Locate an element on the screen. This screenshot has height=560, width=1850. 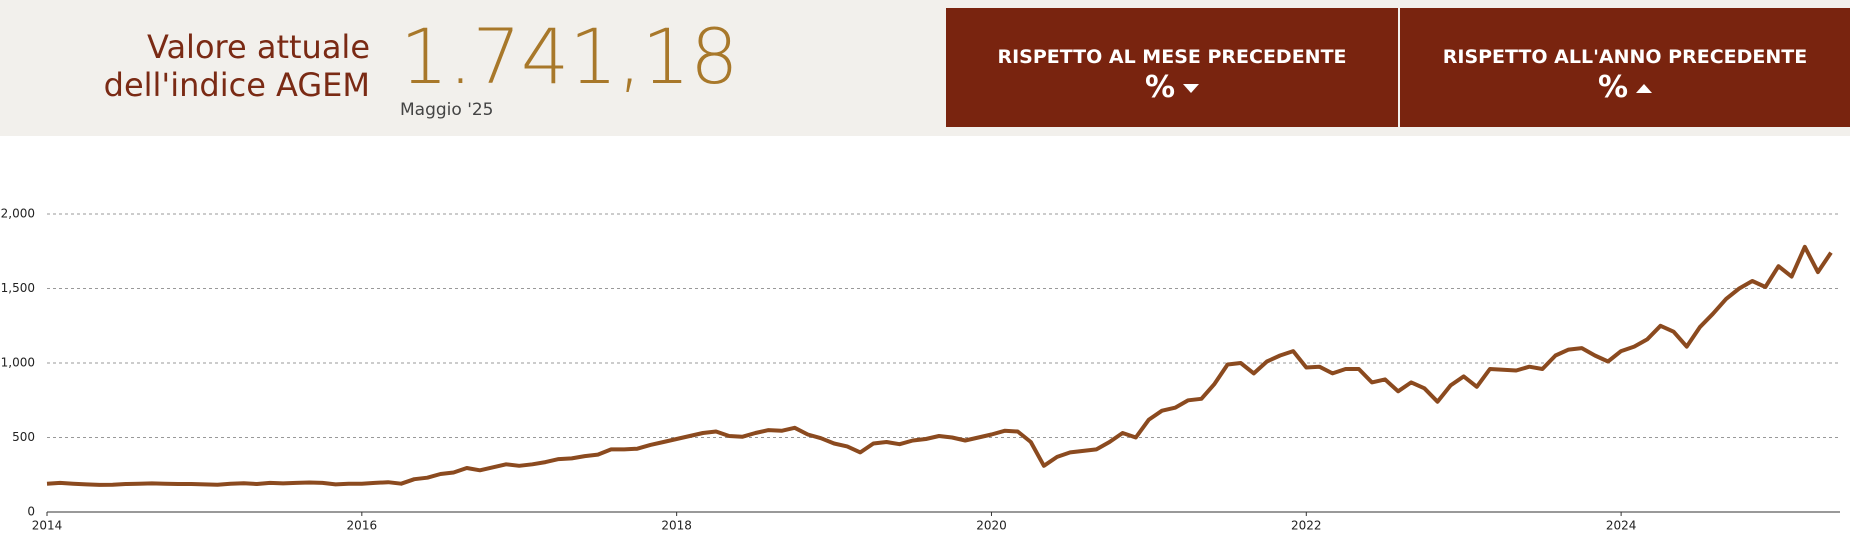
y-tick-label: 0 is located at coordinates (31, 512).